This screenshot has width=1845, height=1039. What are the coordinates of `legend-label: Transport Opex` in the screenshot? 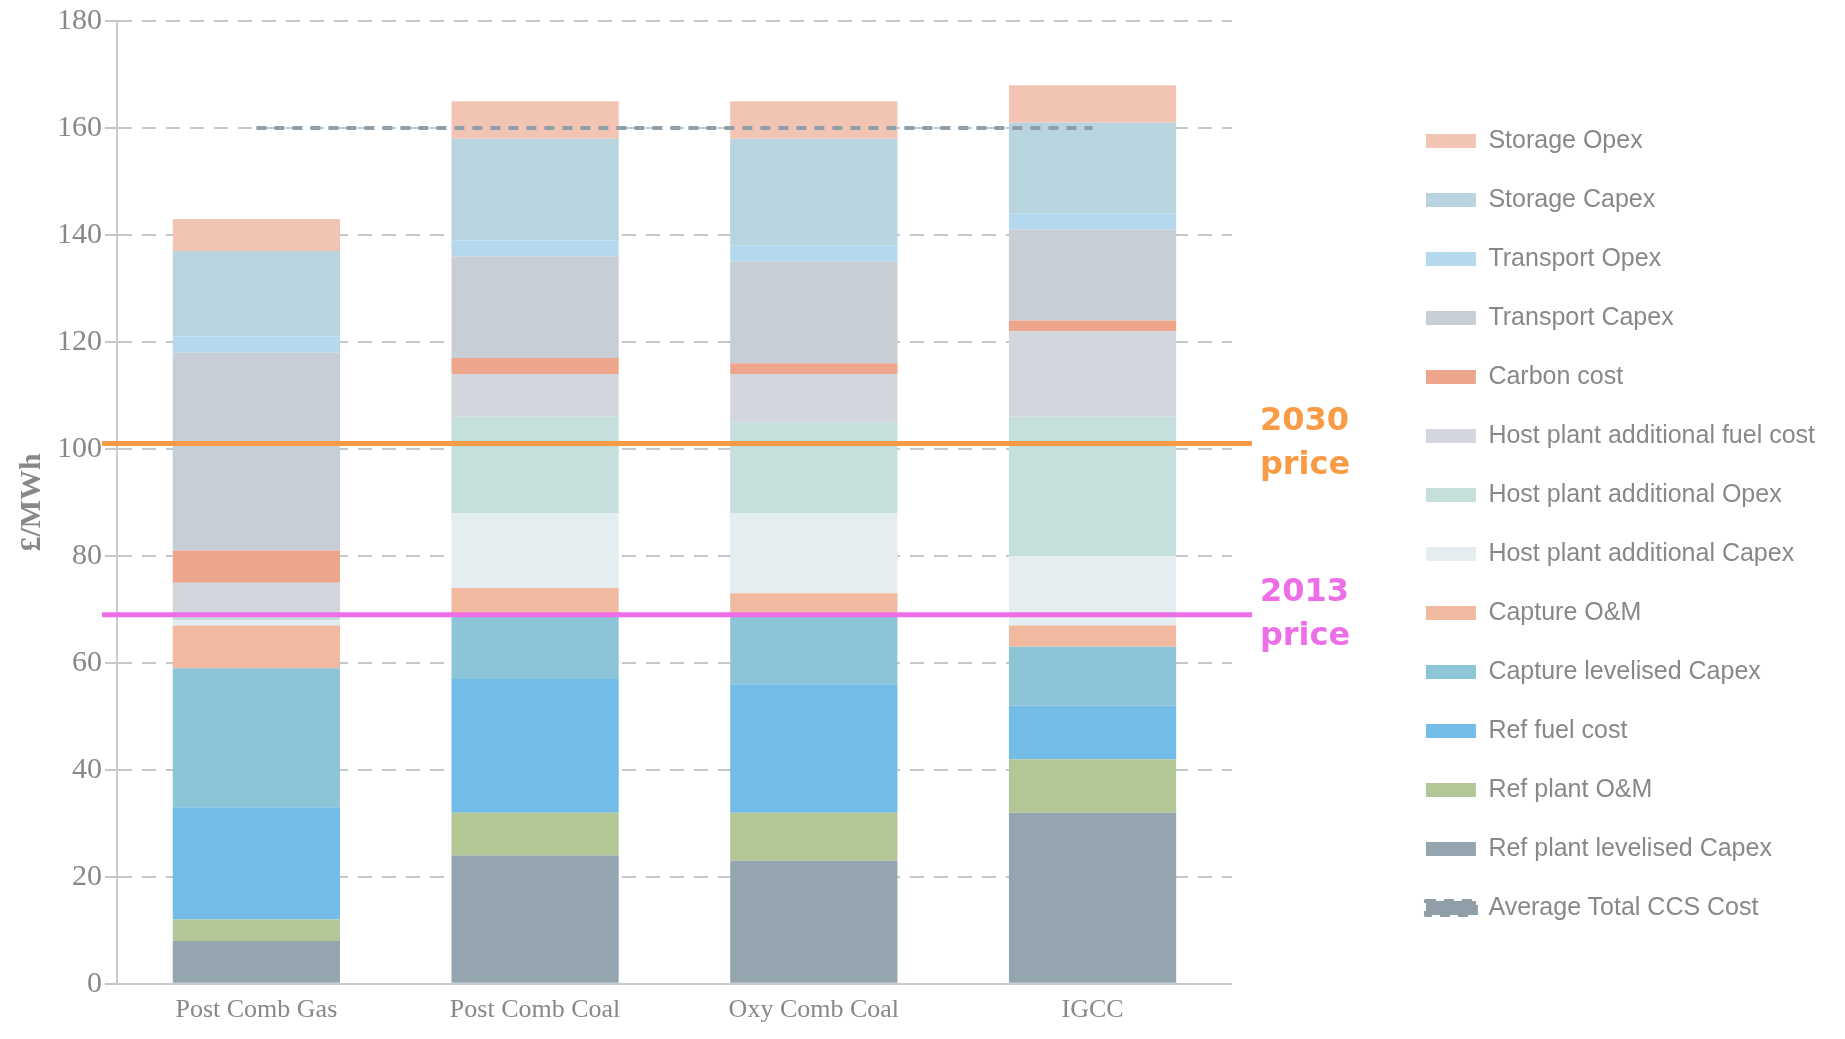 It's located at (1575, 256).